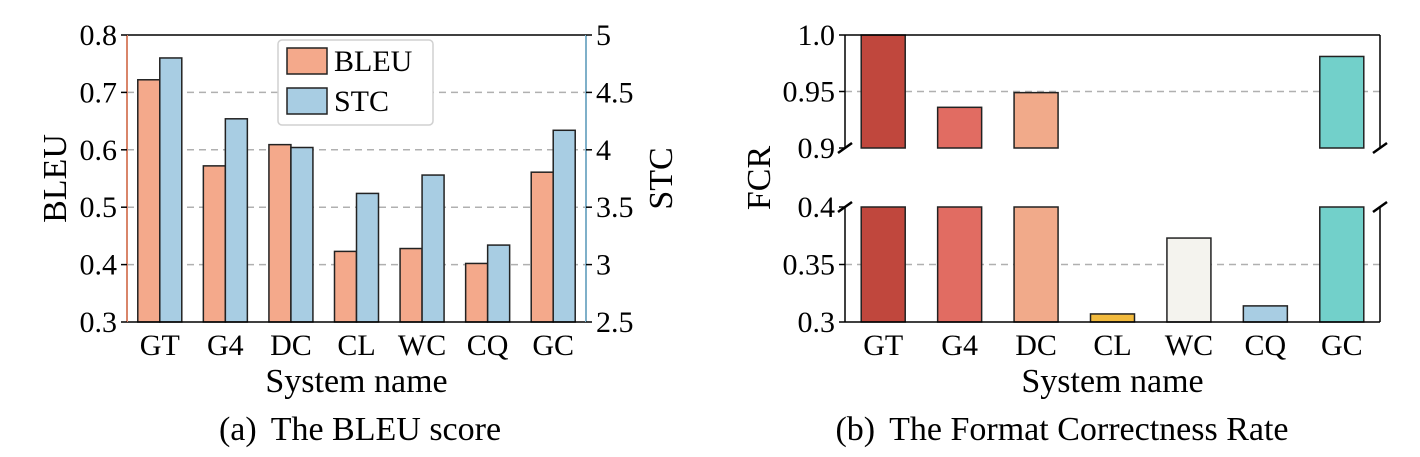 The image size is (1420, 457). What do you see at coordinates (817, 35) in the screenshot?
I see `y-tick-label: 1.0` at bounding box center [817, 35].